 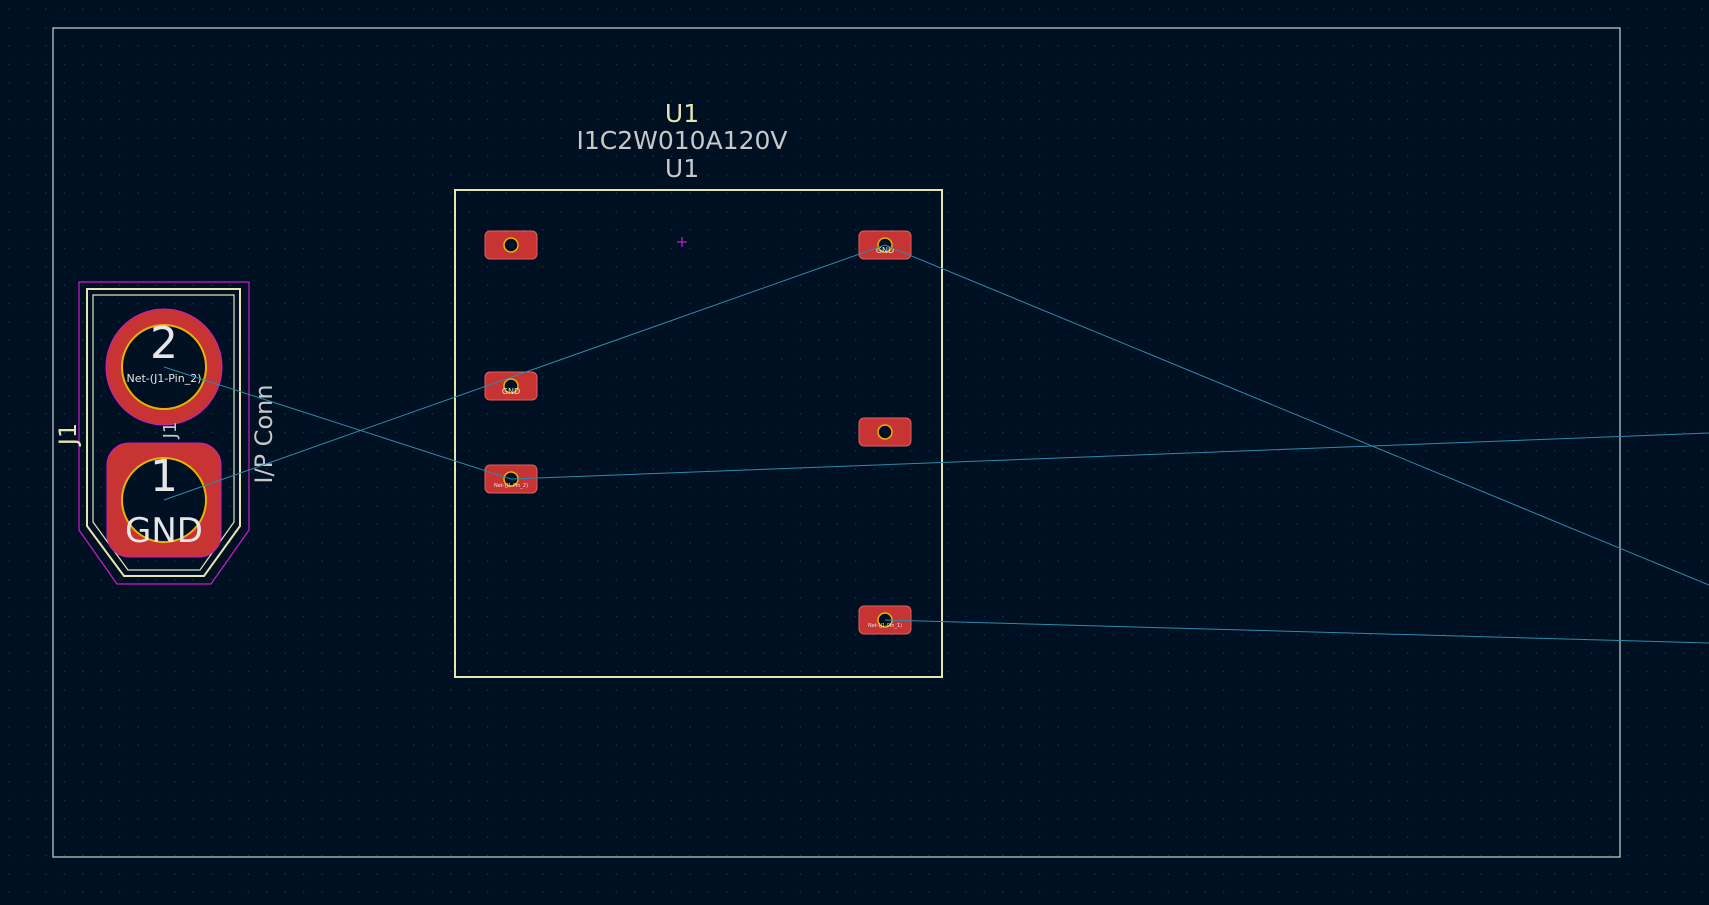 What do you see at coordinates (164, 343) in the screenshot?
I see `j1-pad-2-number: 2` at bounding box center [164, 343].